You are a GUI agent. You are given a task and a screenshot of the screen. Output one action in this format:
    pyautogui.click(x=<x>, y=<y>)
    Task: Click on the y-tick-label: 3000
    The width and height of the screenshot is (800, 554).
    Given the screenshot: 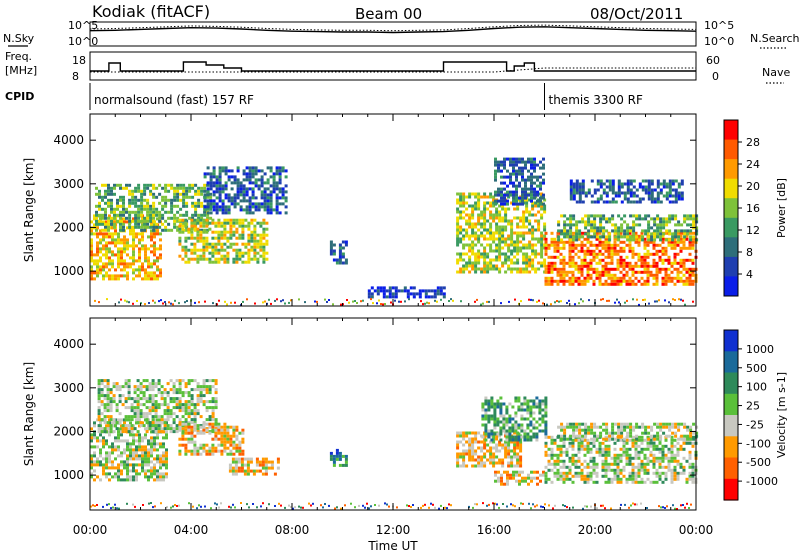 What is the action you would take?
    pyautogui.click(x=68, y=184)
    